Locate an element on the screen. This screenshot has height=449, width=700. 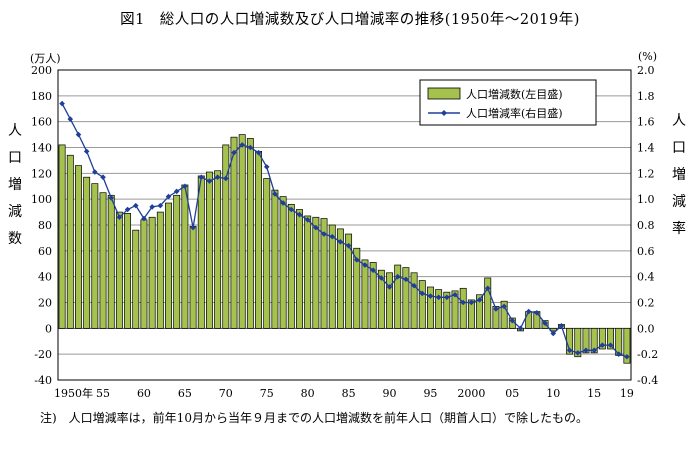
rate-point-1972 is located at coordinates (242, 145).